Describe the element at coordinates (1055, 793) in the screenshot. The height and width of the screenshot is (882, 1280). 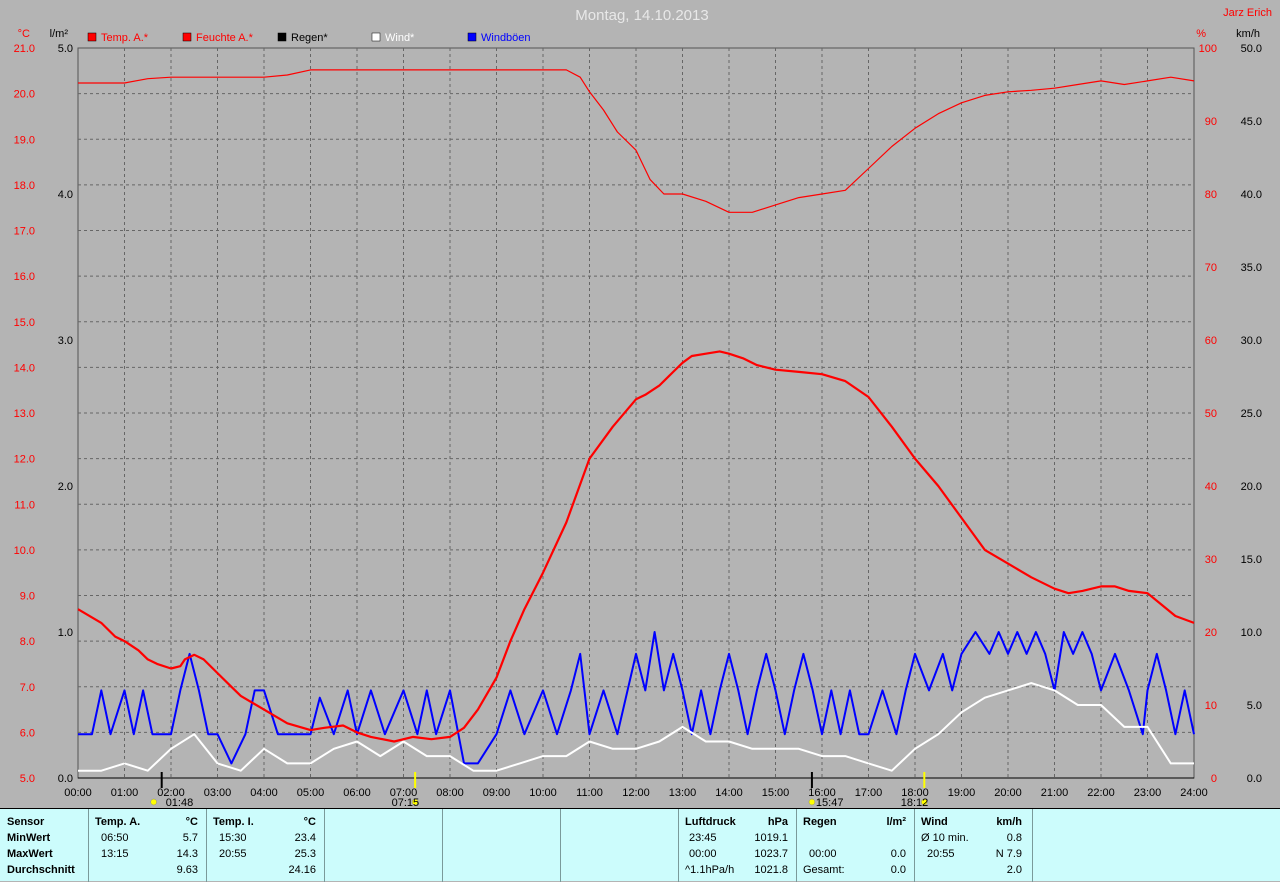
I see `x-tick-label: 21:00` at that location.